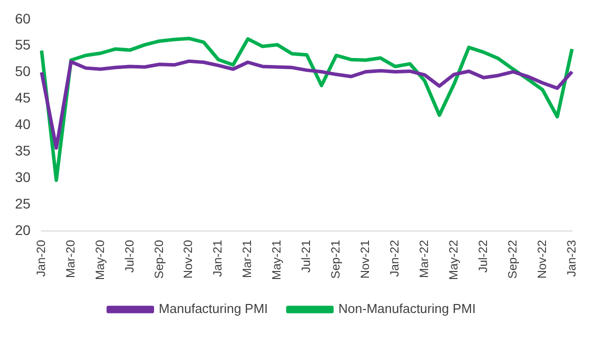 This screenshot has width=600, height=338. What do you see at coordinates (99, 260) in the screenshot?
I see `x-tick-label: May-20` at bounding box center [99, 260].